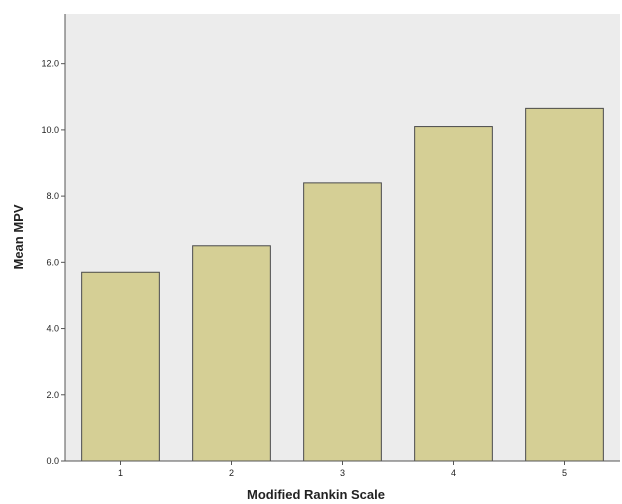  Describe the element at coordinates (564, 473) in the screenshot. I see `x-tick-label: 5` at that location.